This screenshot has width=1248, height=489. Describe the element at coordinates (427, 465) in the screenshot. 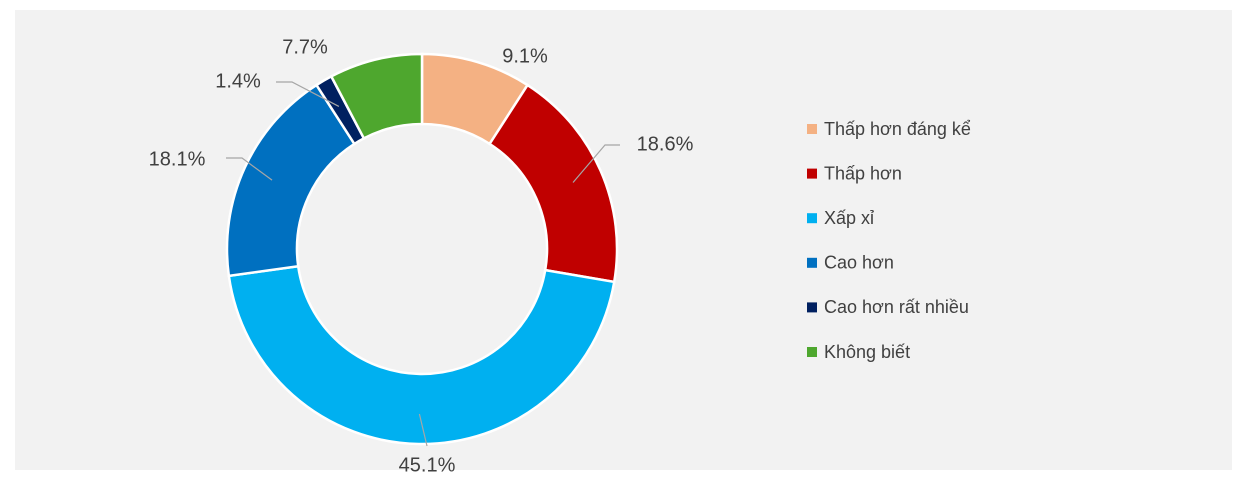

I see `data-label: 45.1%` at that location.